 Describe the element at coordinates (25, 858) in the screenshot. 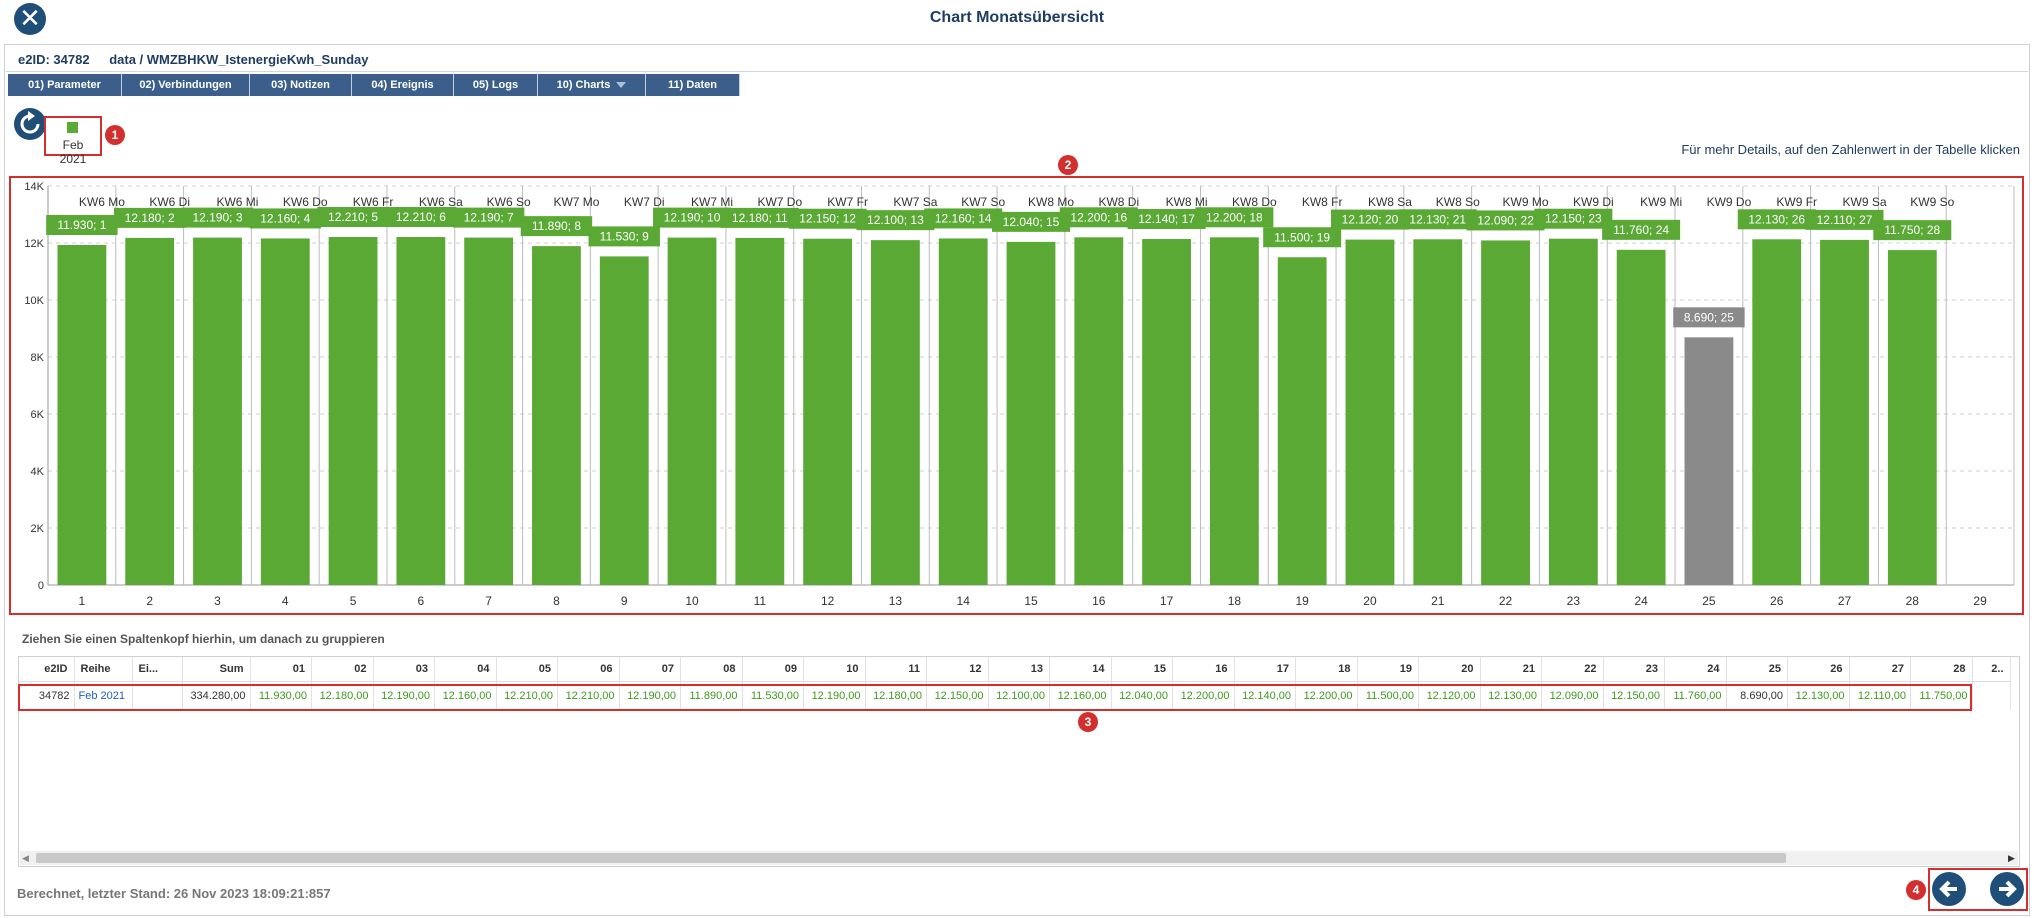

I see `scroll-left-icon: ◀` at that location.